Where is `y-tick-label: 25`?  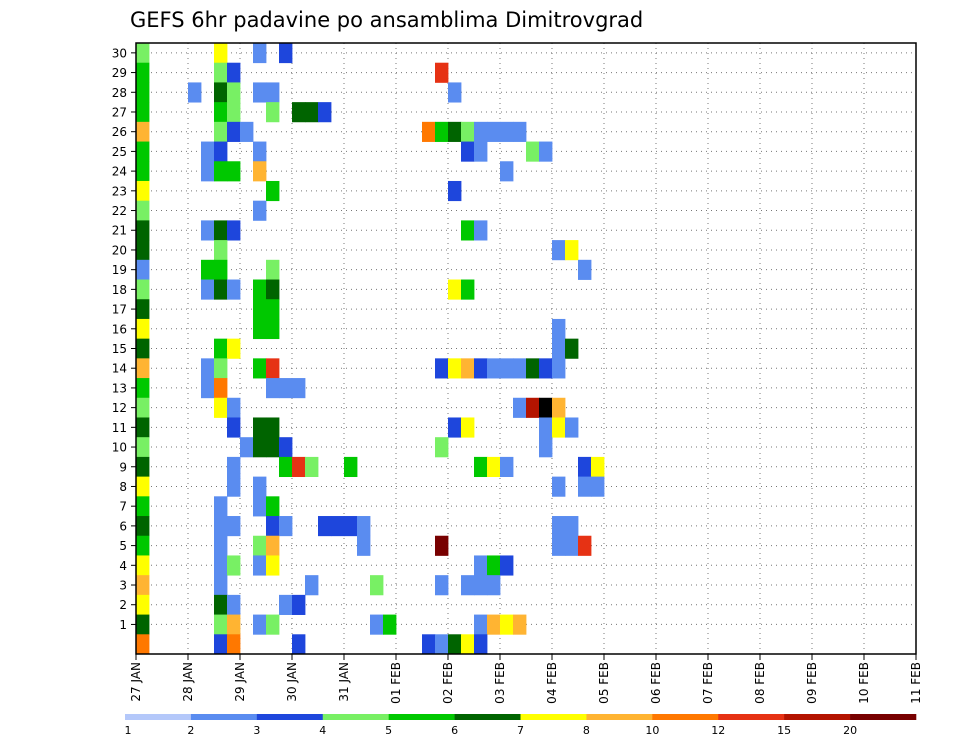
y-tick-label: 25 is located at coordinates (119, 152).